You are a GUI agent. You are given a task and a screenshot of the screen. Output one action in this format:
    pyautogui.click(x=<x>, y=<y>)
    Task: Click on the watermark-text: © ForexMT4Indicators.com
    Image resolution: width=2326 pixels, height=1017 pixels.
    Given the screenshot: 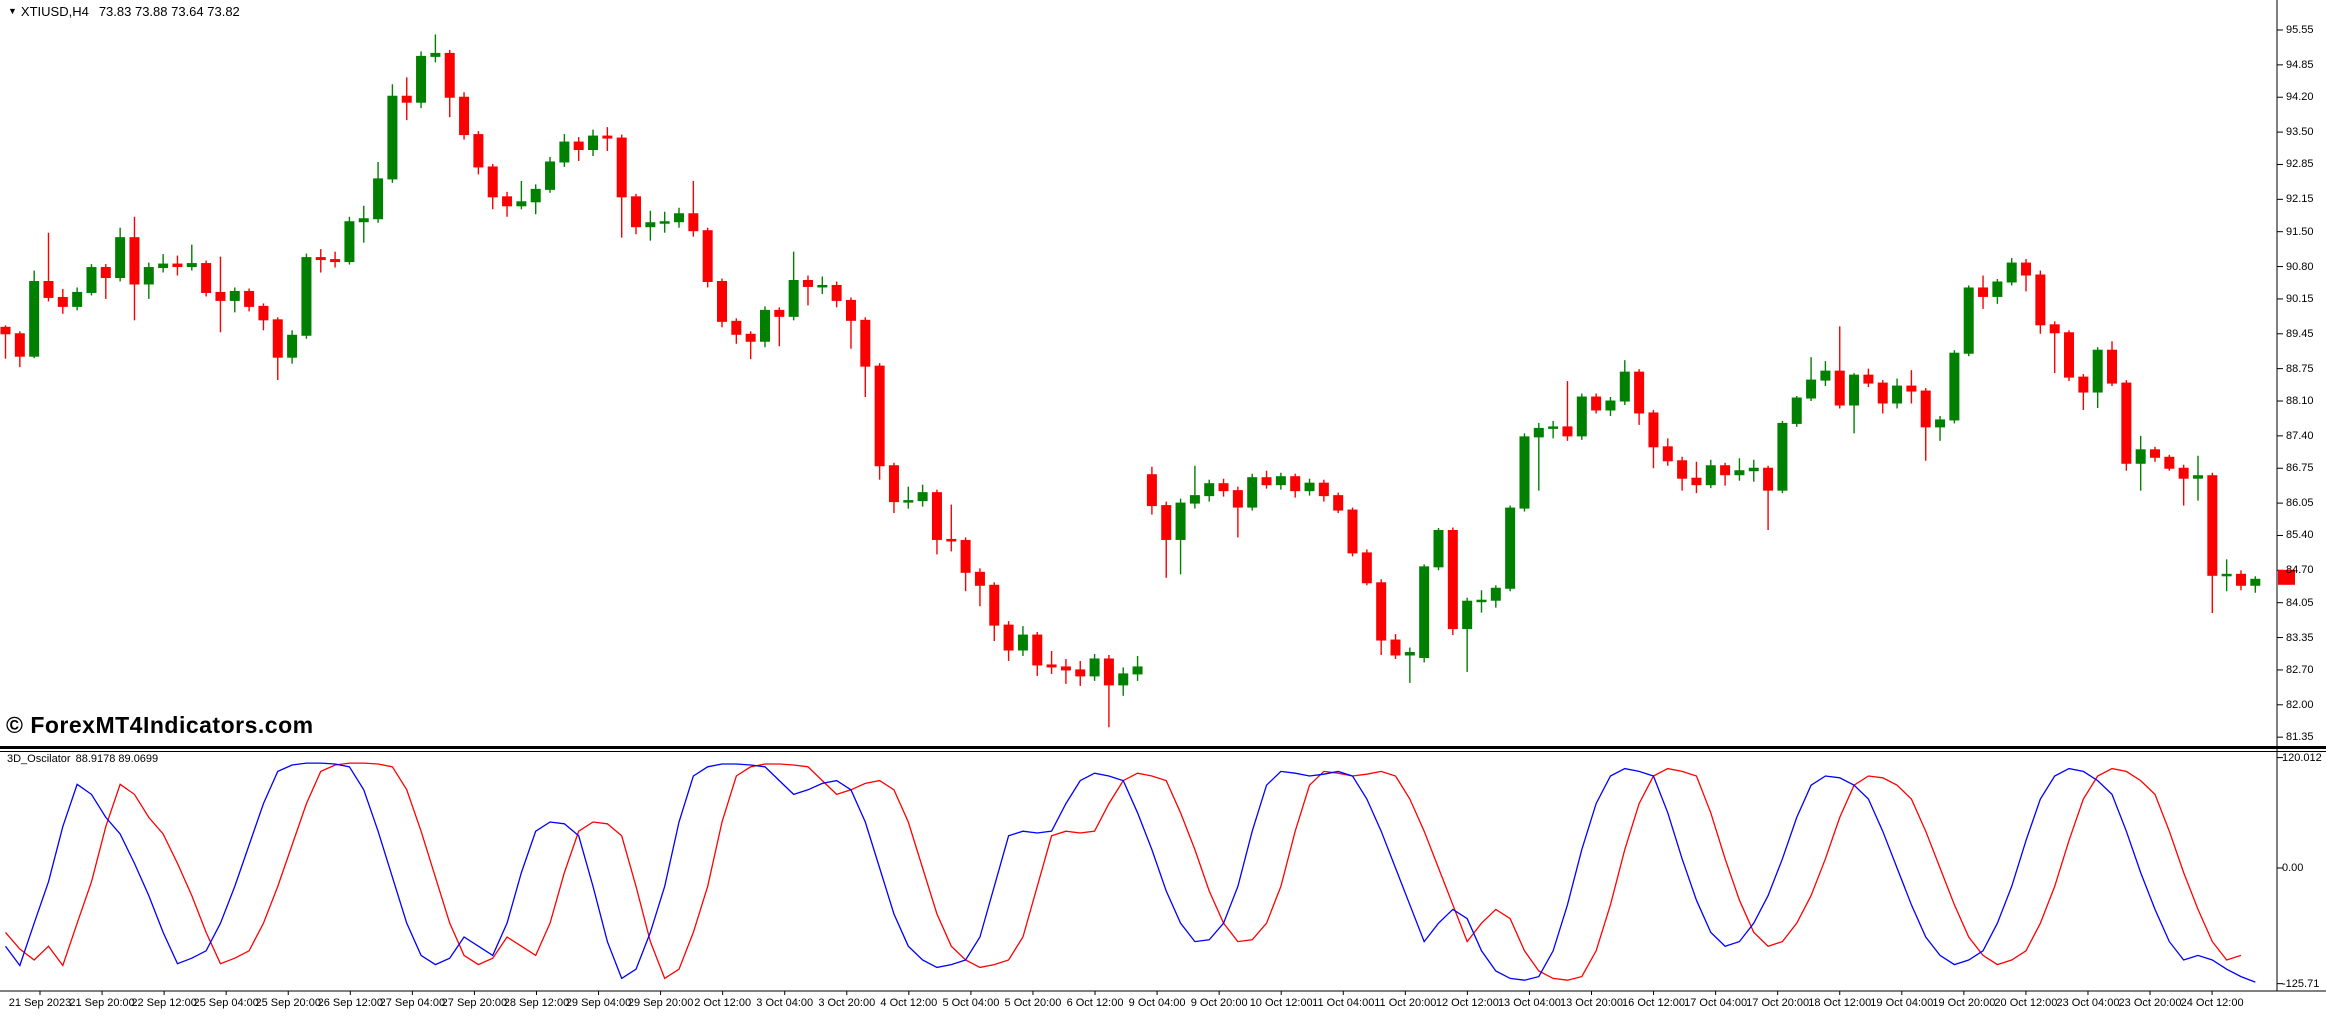 What is the action you would take?
    pyautogui.click(x=160, y=725)
    